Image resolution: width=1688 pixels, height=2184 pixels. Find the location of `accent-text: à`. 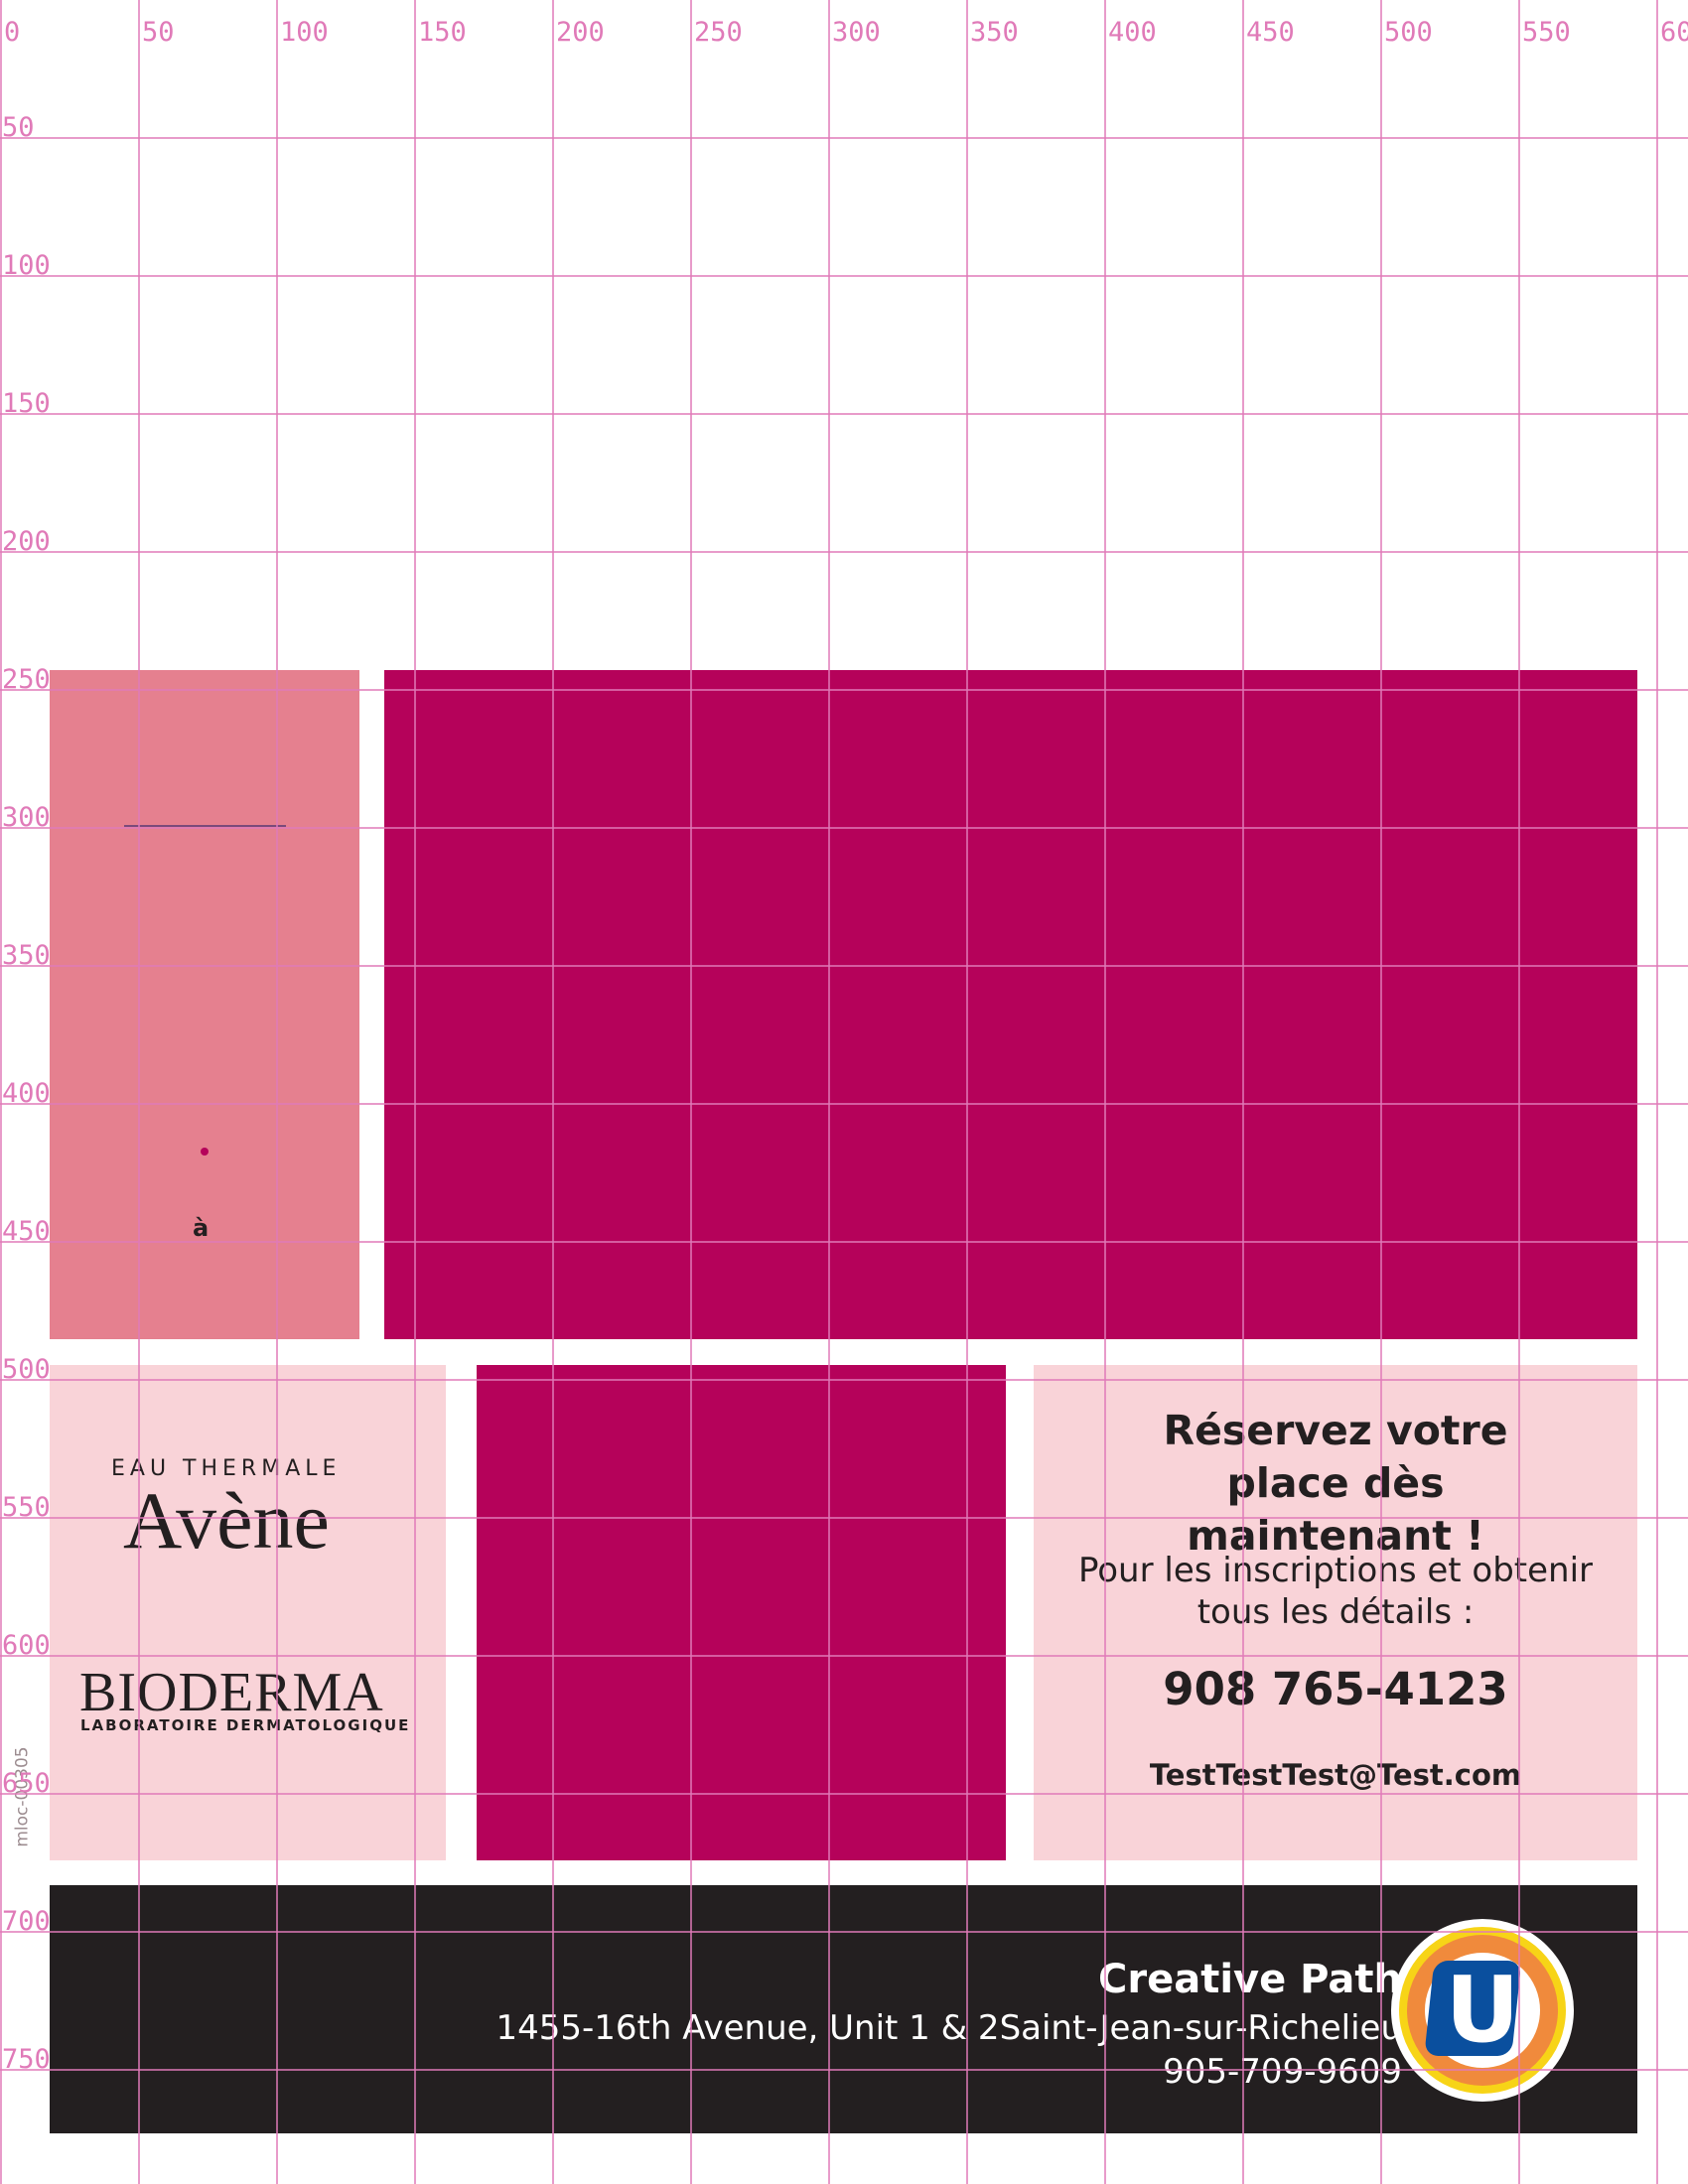

accent-text: à is located at coordinates (201, 1228).